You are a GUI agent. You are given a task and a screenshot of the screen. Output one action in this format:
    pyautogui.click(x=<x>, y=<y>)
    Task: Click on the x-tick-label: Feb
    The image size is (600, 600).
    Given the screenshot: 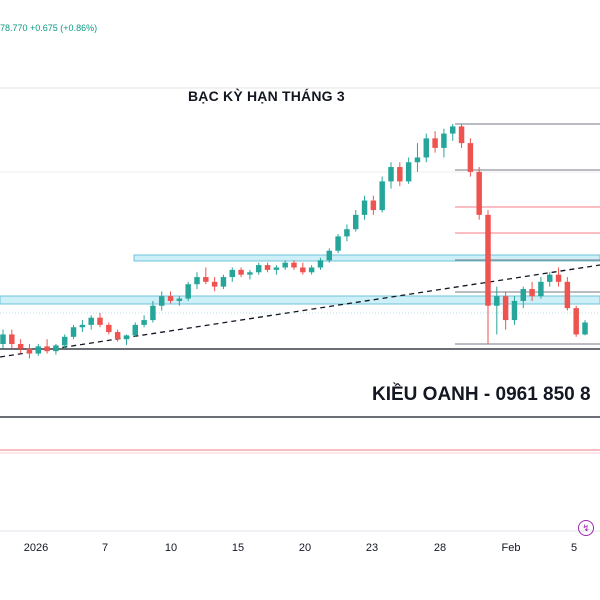 What is the action you would take?
    pyautogui.click(x=511, y=548)
    